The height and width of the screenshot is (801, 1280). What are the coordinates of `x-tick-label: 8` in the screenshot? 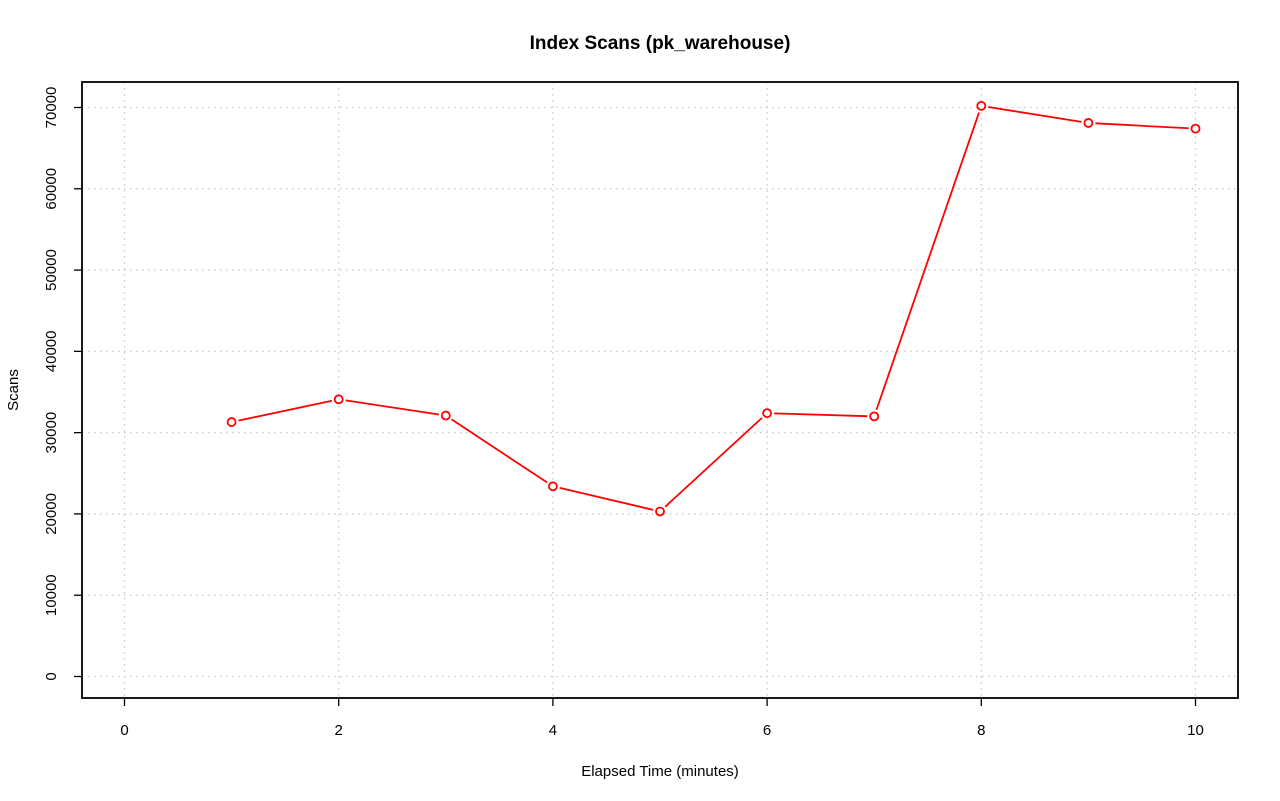 It's located at (981, 730).